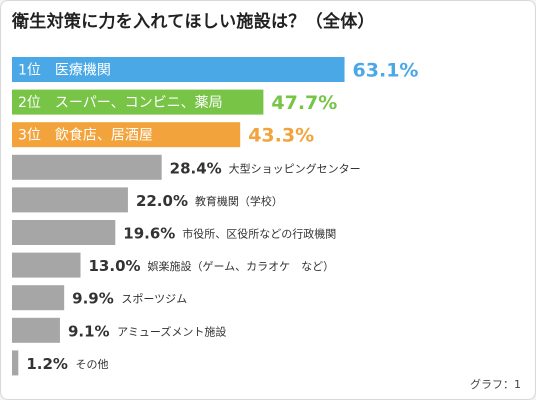  I want to click on value-label-5: 22.0%, so click(162, 201).